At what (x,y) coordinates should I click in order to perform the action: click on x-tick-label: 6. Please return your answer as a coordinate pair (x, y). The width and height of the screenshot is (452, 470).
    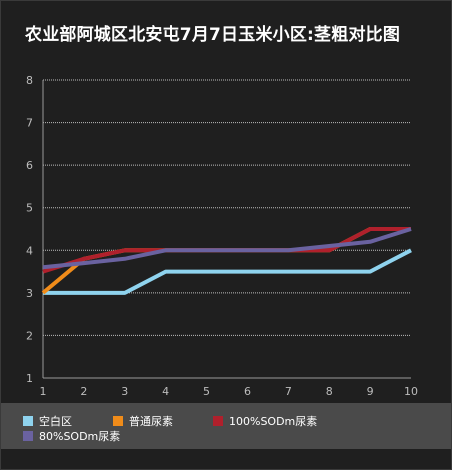
    Looking at the image, I should click on (247, 391).